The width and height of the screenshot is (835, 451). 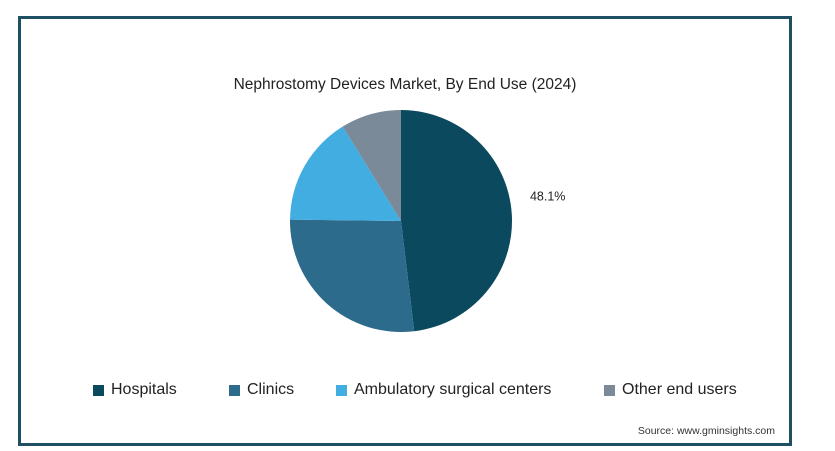 I want to click on pie-slice-ambulatory, so click(x=345, y=173).